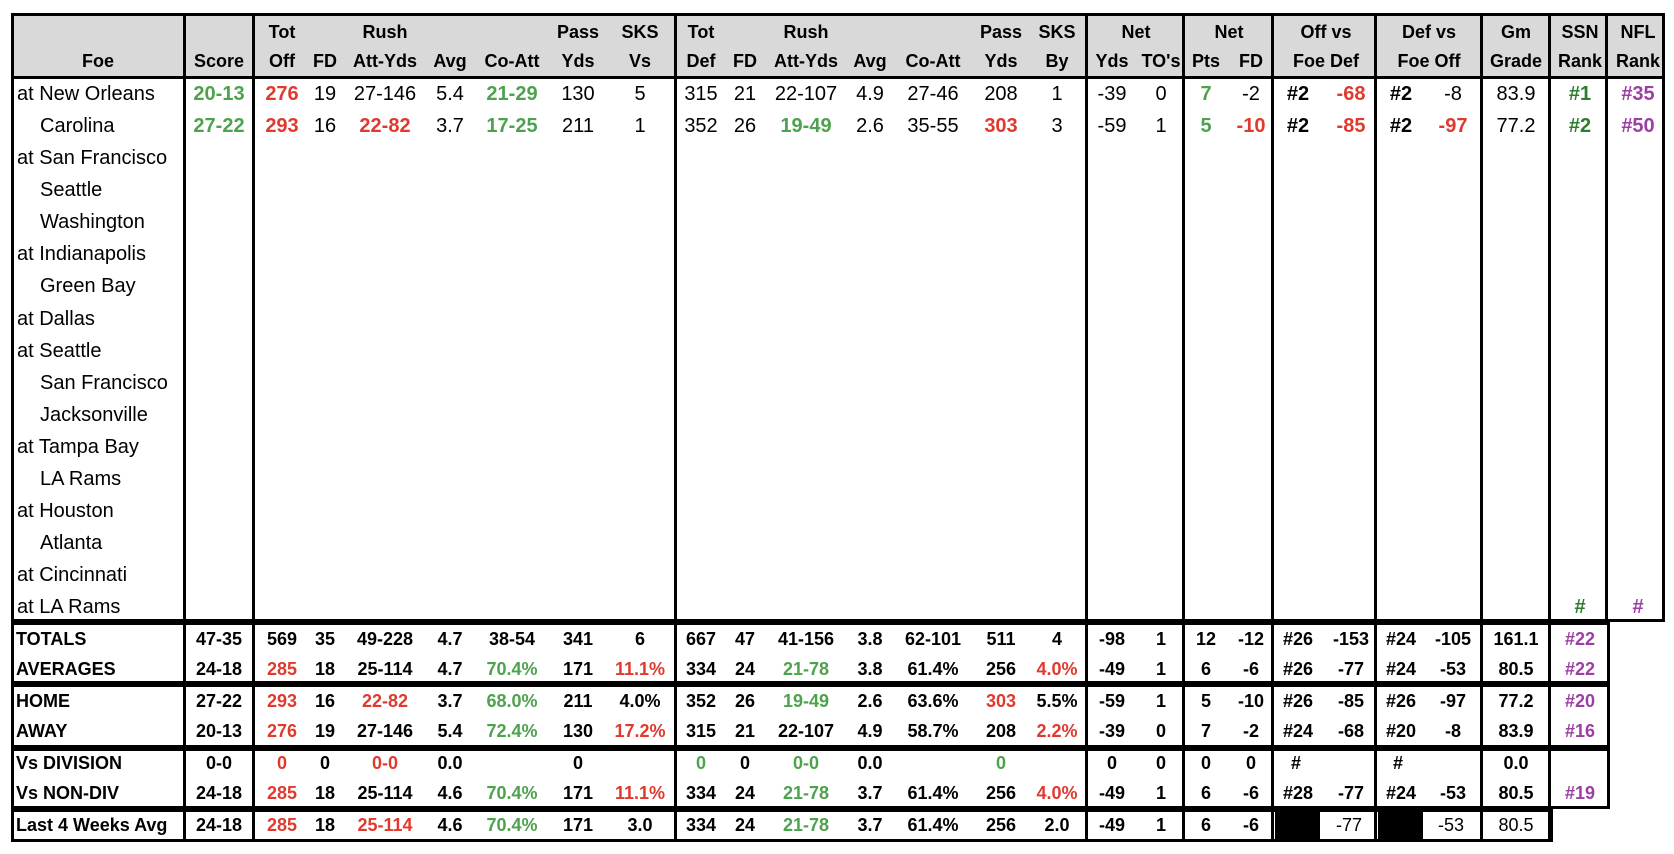 Image resolution: width=1674 pixels, height=854 pixels. Describe the element at coordinates (385, 669) in the screenshot. I see `table-cell: 25-114` at that location.